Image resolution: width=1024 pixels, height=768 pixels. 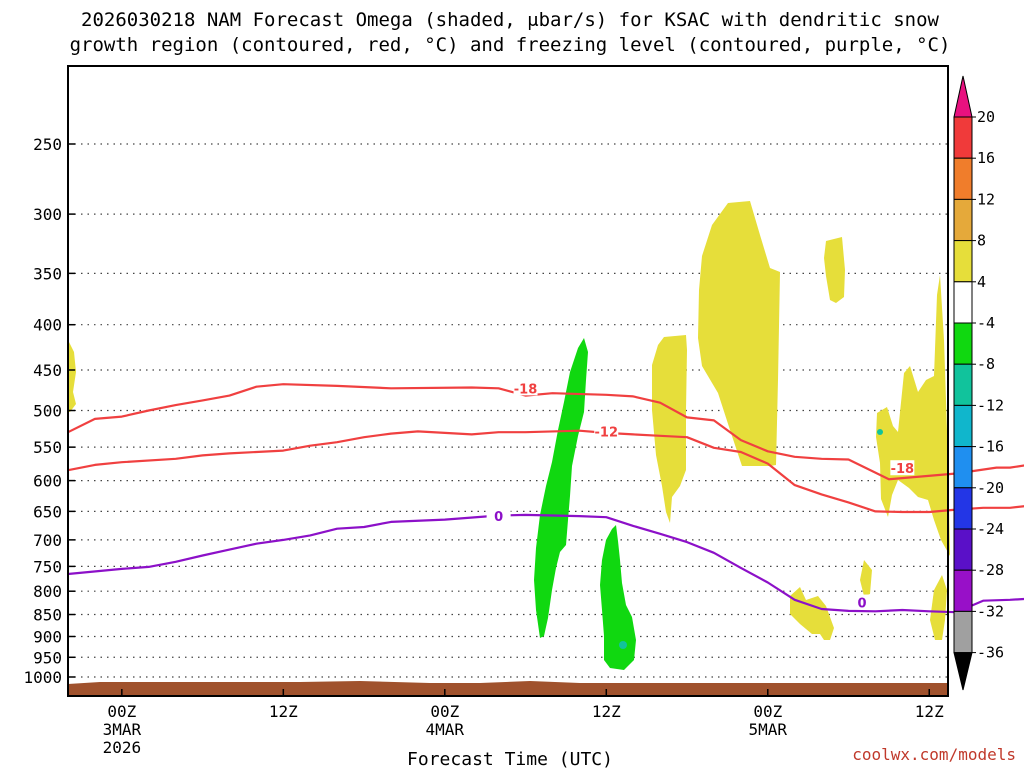 I want to click on y-tick-label: 650, so click(x=47, y=511).